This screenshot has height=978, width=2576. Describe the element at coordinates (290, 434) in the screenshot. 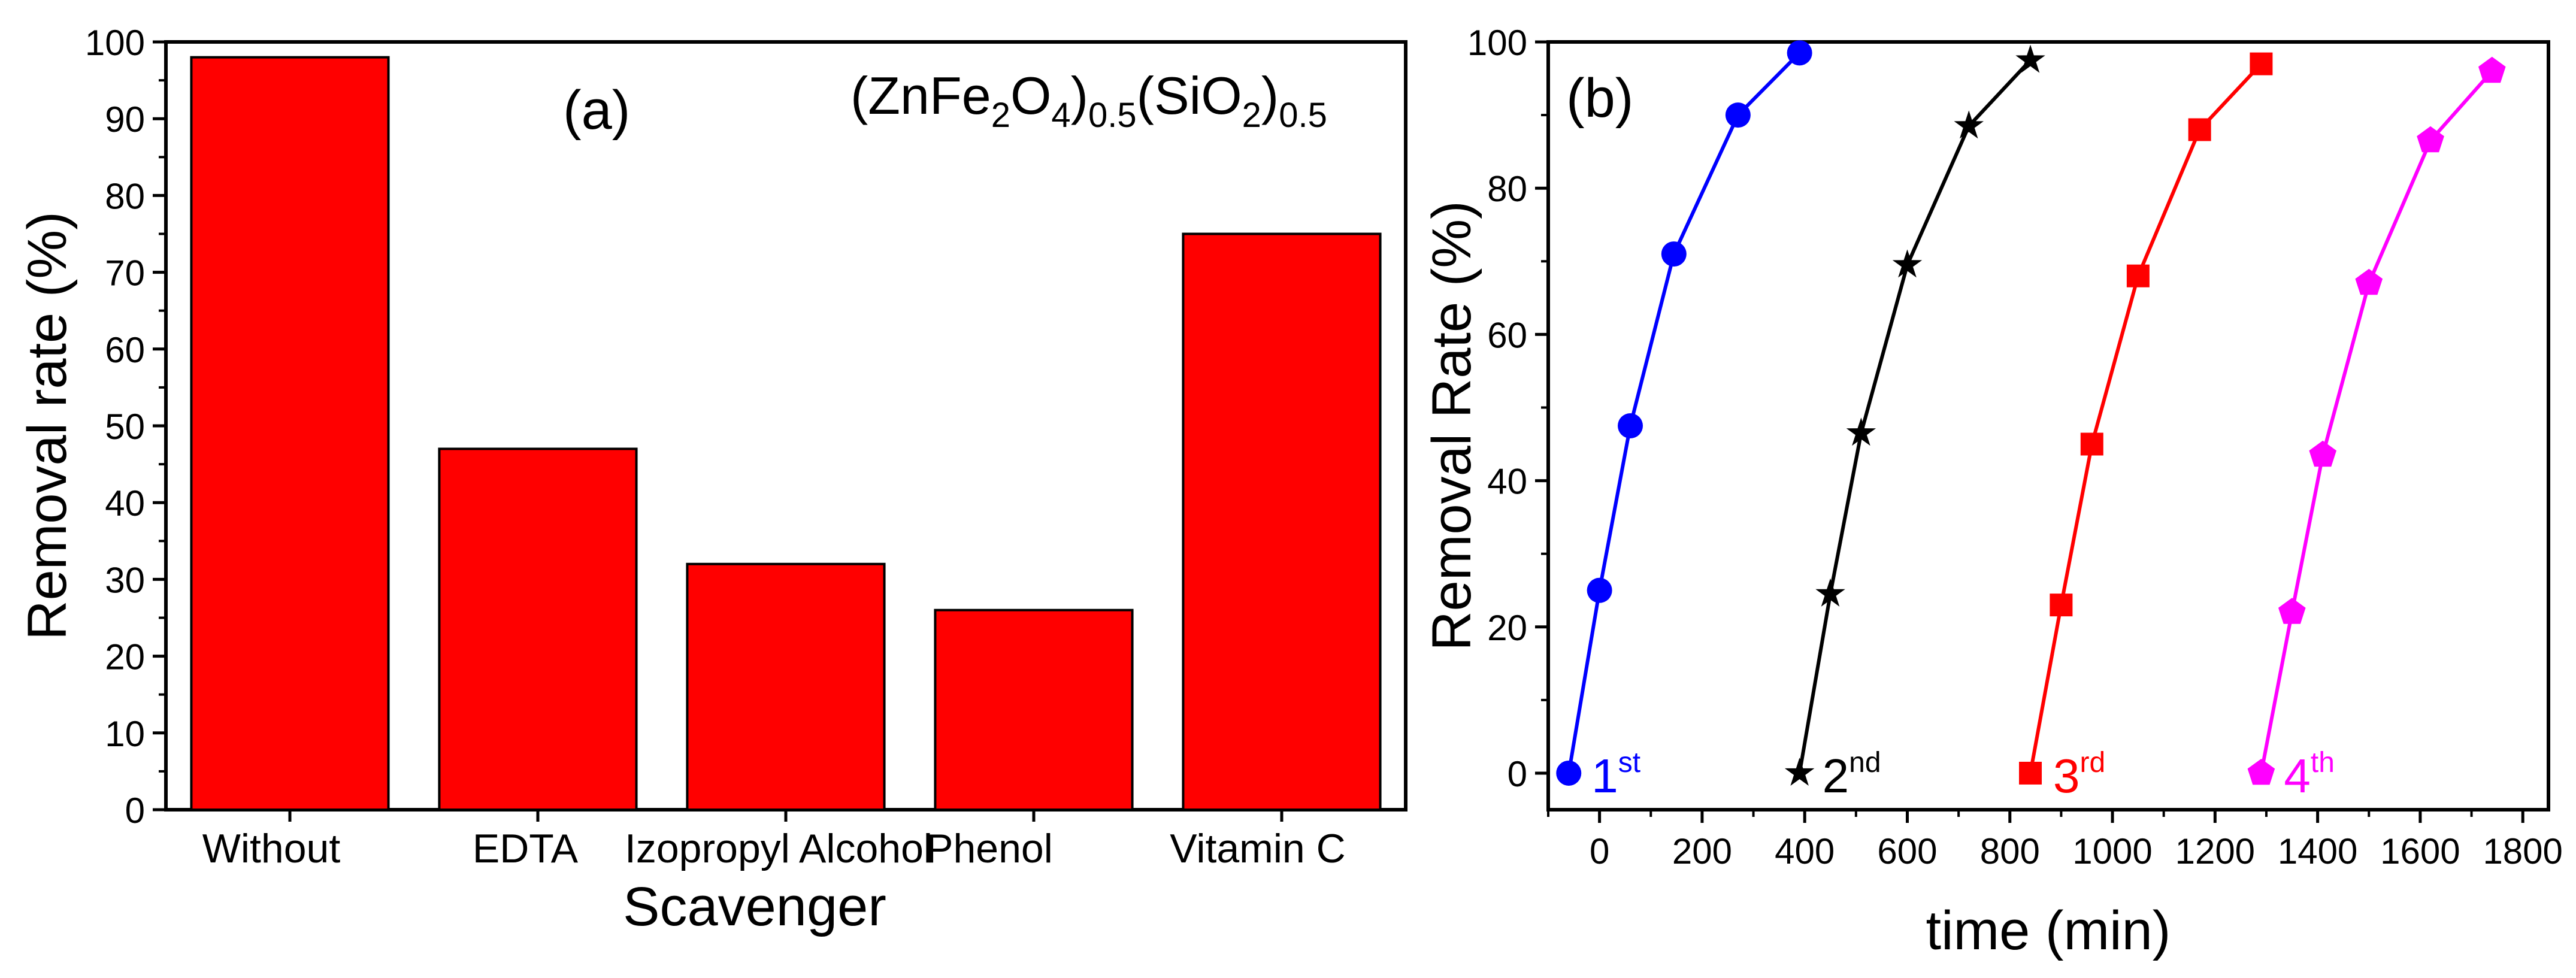

I see `bar-without` at that location.